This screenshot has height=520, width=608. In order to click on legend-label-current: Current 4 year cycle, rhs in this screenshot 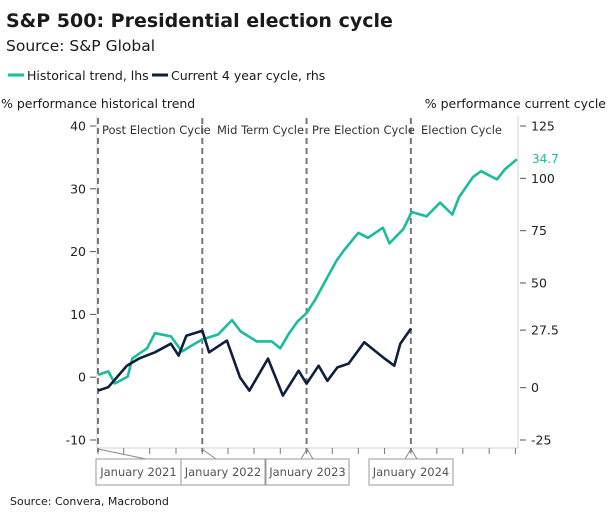, I will do `click(248, 75)`.